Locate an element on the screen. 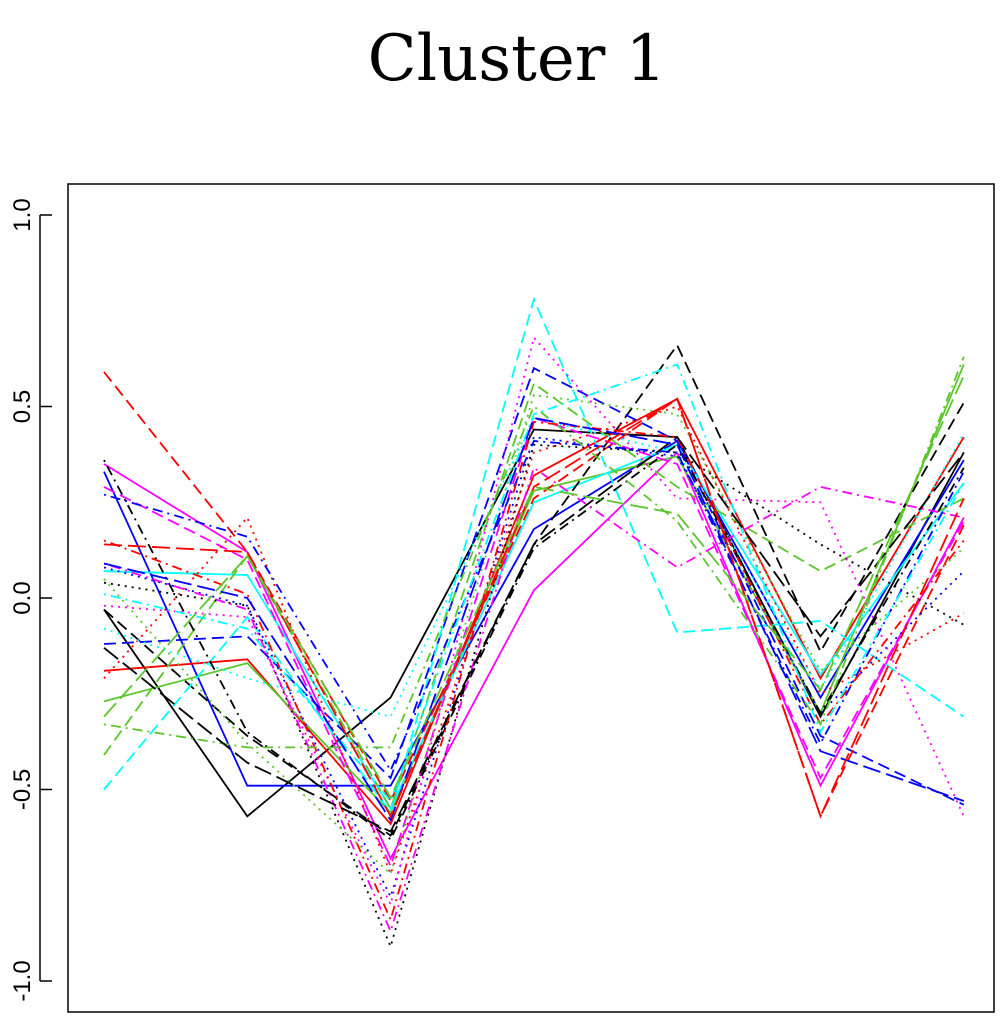  y-tick-label: -0.5 is located at coordinates (22, 789).